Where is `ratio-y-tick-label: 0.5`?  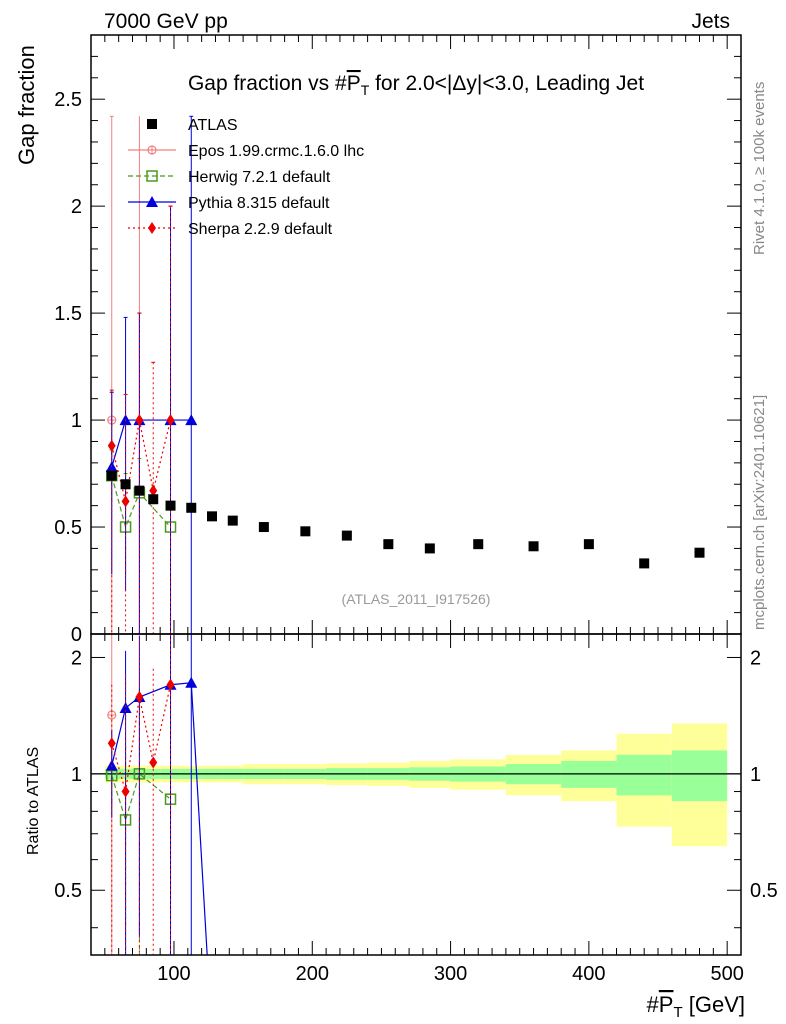 ratio-y-tick-label: 0.5 is located at coordinates (68, 891).